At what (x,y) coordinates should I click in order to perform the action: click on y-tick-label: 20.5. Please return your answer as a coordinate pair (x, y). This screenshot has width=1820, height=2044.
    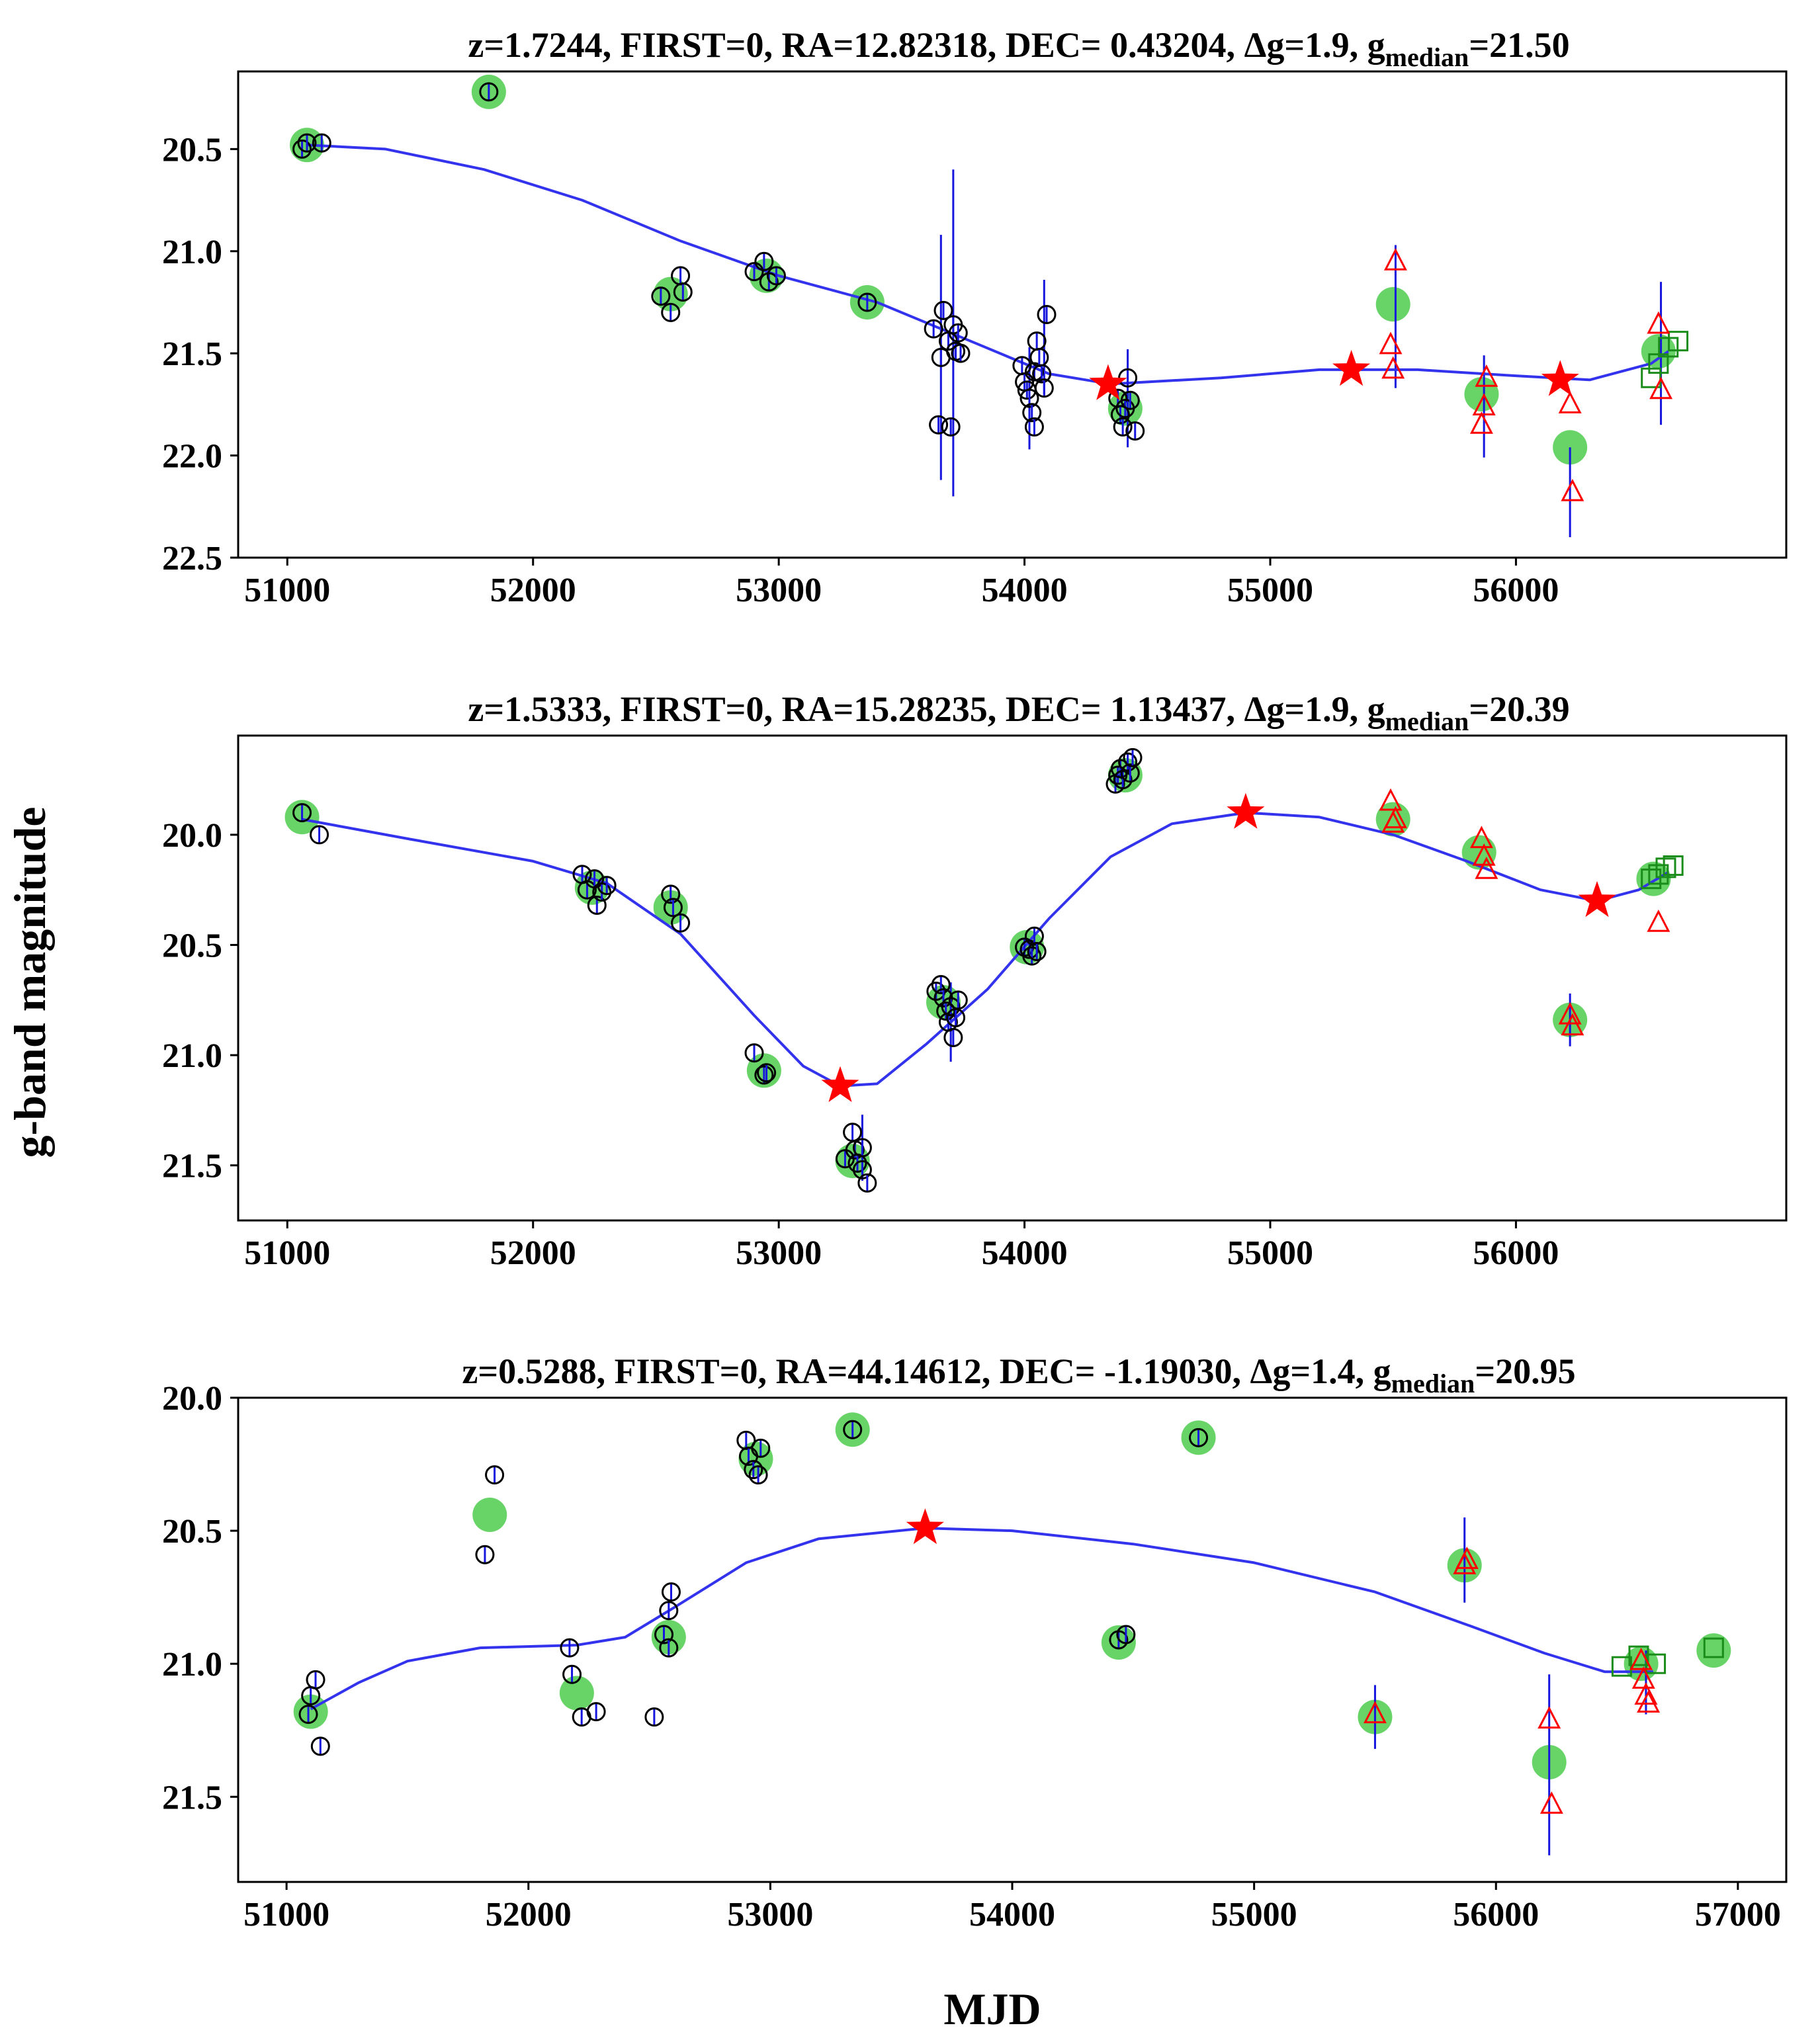
    Looking at the image, I should click on (192, 946).